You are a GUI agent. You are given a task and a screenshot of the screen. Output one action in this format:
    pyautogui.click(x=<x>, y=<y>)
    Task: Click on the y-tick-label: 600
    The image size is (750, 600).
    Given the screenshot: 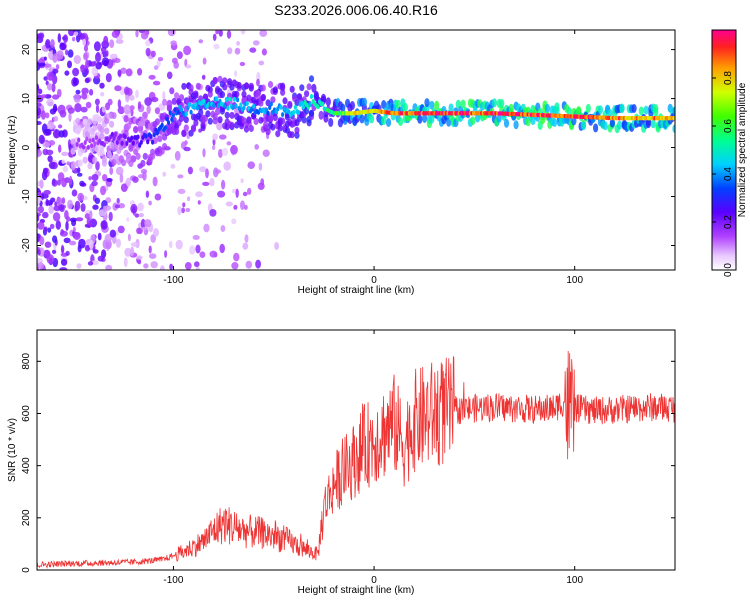 What is the action you would take?
    pyautogui.click(x=26, y=413)
    